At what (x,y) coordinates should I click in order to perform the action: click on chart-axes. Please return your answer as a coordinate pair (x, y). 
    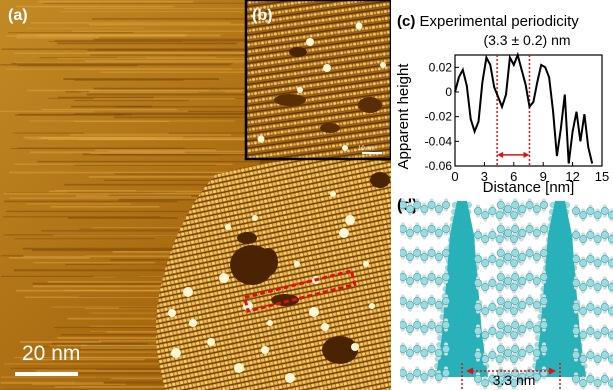
    Looking at the image, I should click on (528, 110).